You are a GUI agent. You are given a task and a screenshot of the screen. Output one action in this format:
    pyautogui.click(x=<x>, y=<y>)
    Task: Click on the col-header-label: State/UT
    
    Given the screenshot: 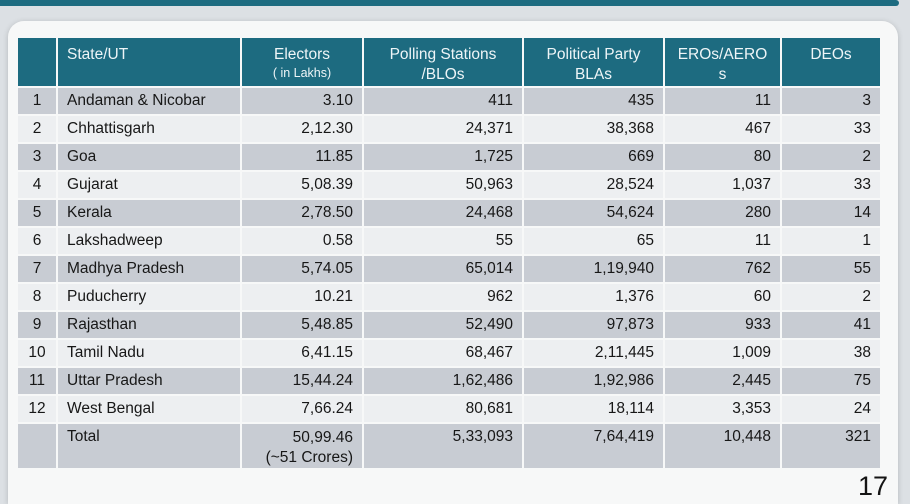 What is the action you would take?
    pyautogui.click(x=98, y=54)
    